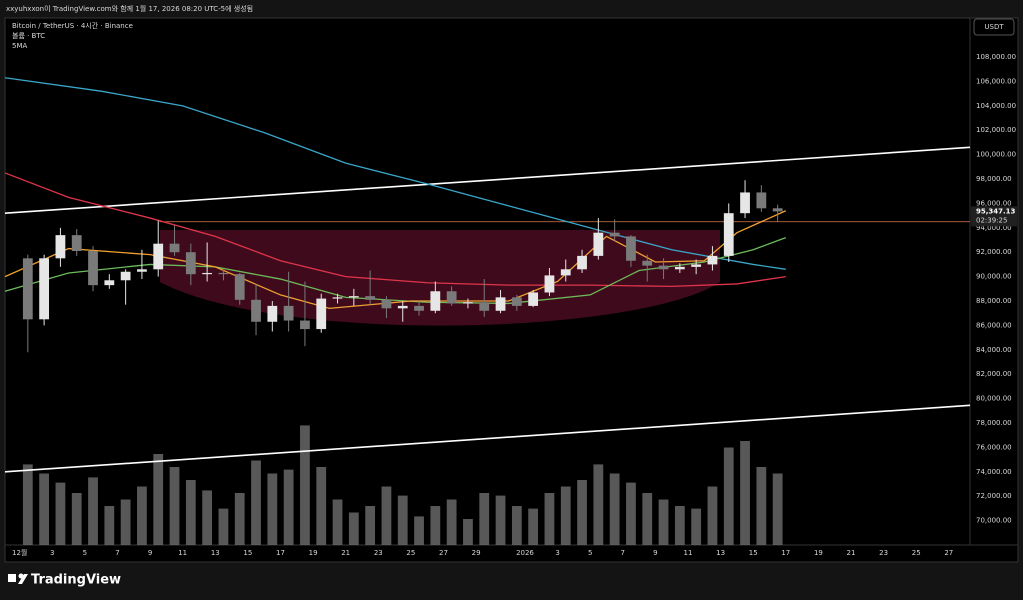 The image size is (1023, 600). I want to click on y-tick-label: 100,000.00, so click(996, 155).